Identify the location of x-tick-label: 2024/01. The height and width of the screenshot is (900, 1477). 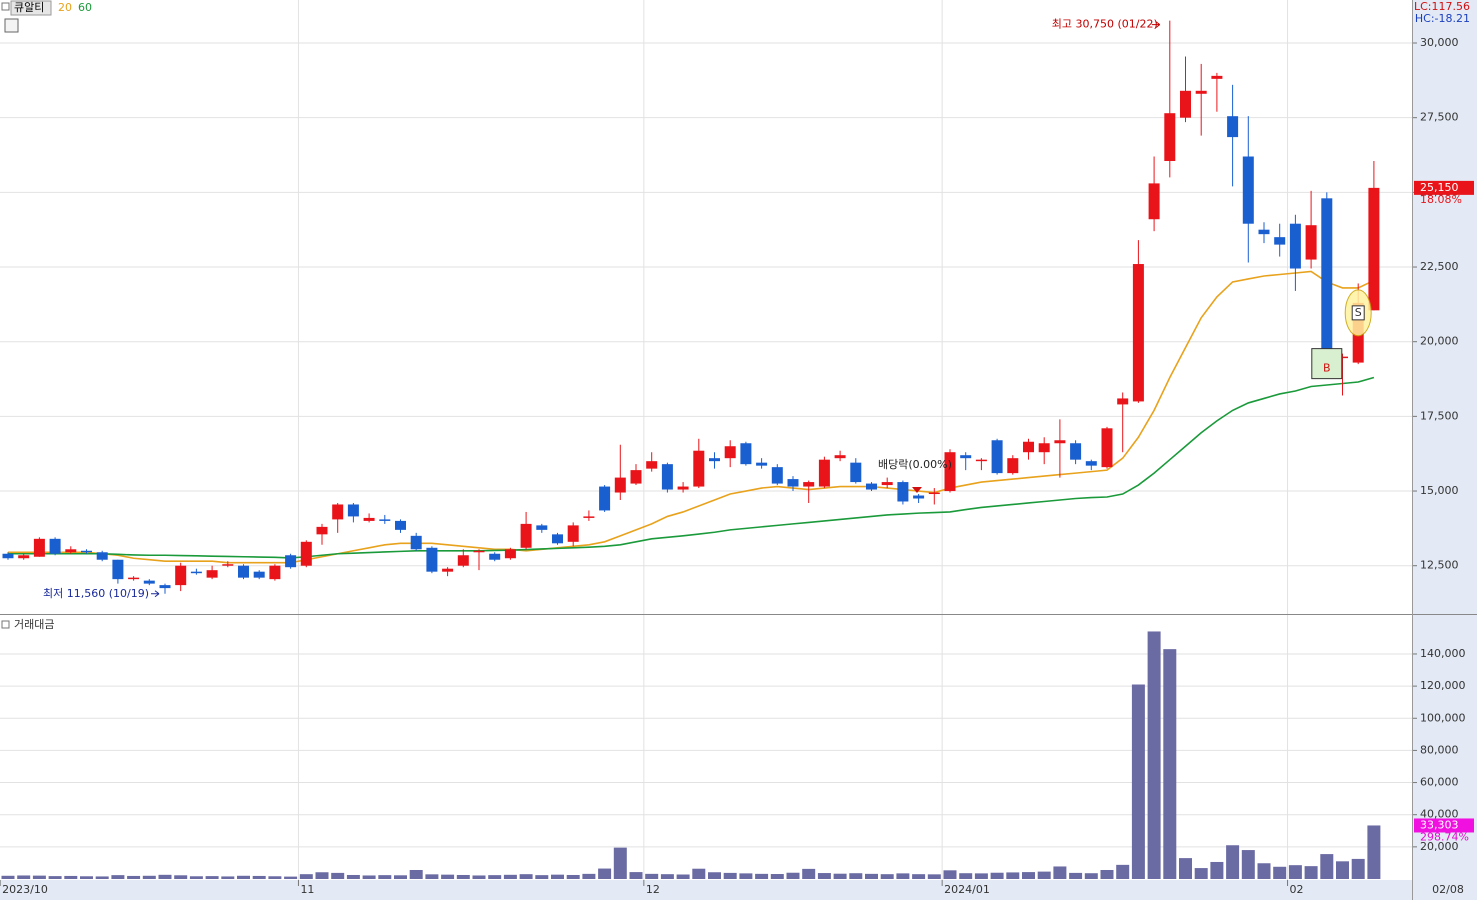
(967, 889).